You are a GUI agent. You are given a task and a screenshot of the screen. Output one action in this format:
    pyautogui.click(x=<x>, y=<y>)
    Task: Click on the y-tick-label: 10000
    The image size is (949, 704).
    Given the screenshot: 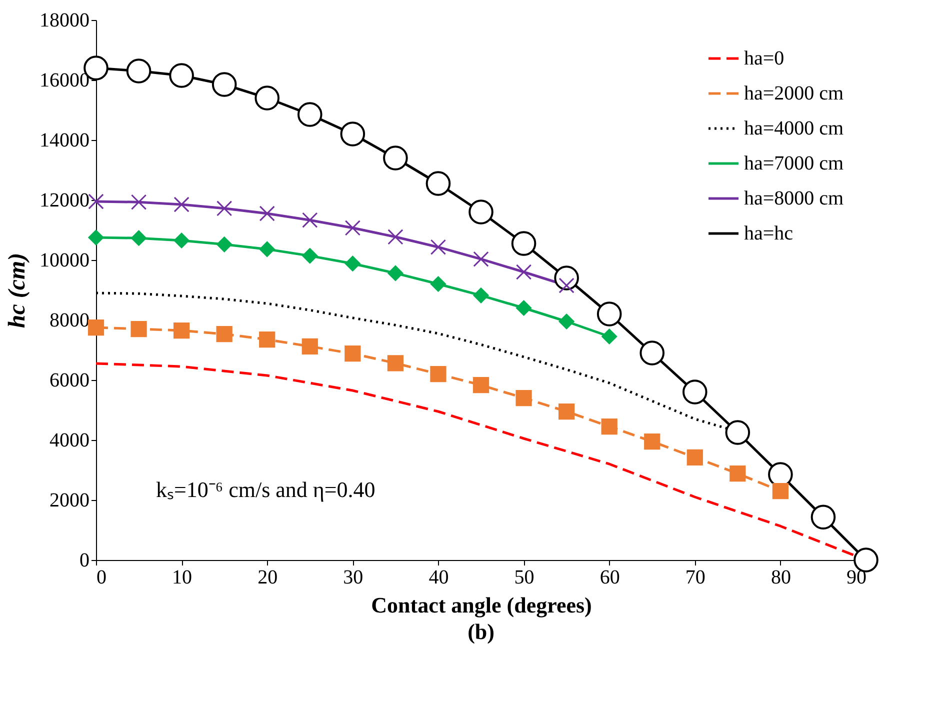 What is the action you would take?
    pyautogui.click(x=65, y=261)
    